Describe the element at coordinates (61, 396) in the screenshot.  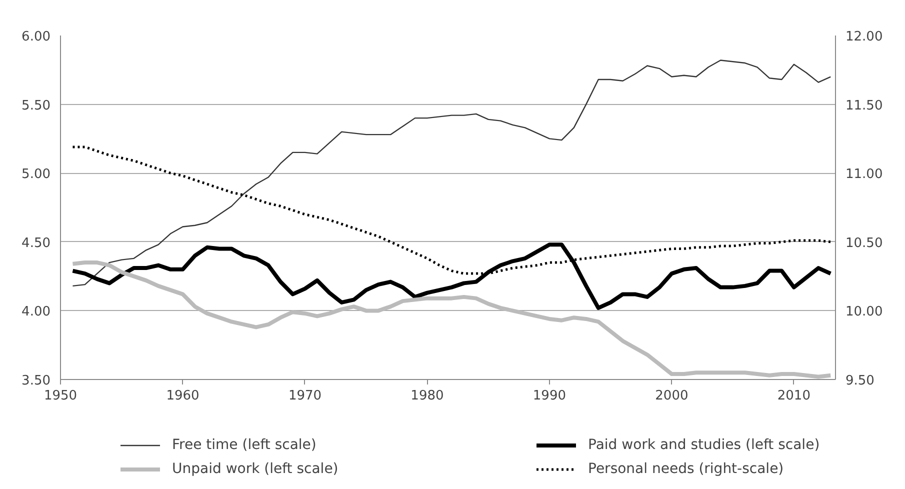
I see `x-tick-label: 1950` at that location.